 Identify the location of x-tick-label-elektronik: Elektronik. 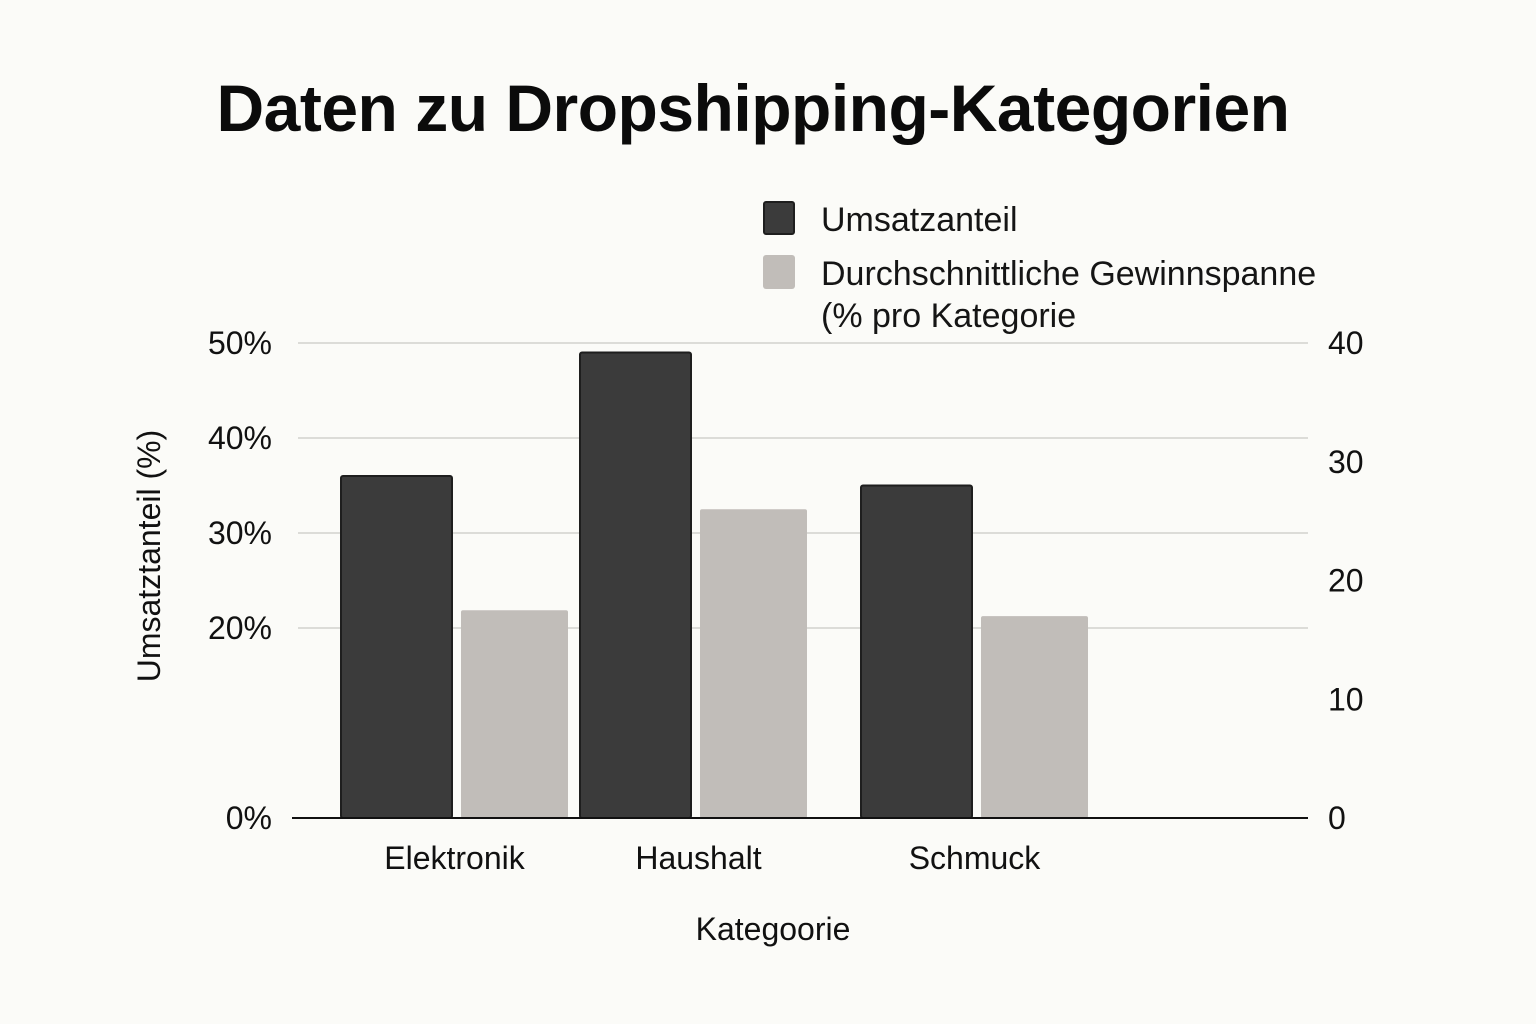
(455, 858).